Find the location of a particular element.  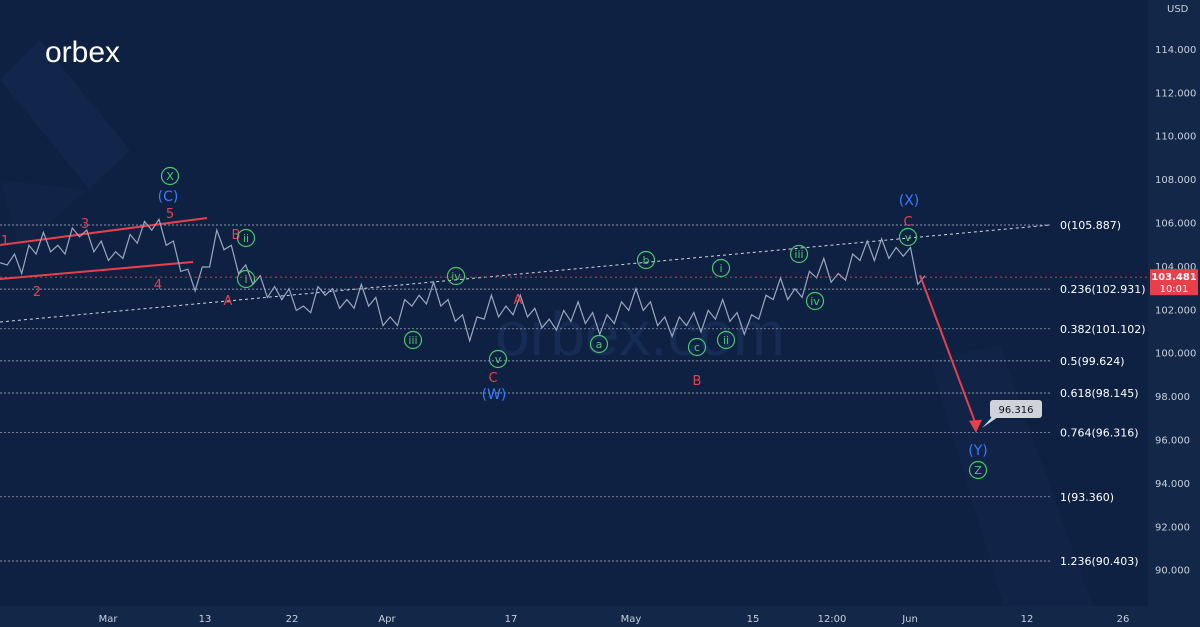

arrowhead-icon is located at coordinates (975, 426).